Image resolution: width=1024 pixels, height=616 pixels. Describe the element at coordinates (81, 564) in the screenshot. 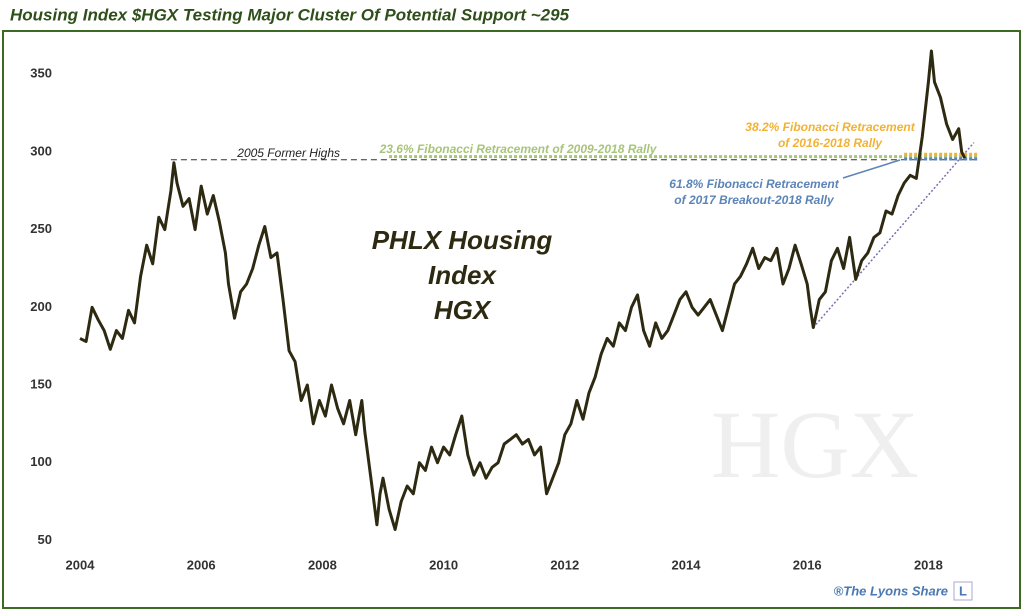

I see `x-tick-label: 2004` at that location.